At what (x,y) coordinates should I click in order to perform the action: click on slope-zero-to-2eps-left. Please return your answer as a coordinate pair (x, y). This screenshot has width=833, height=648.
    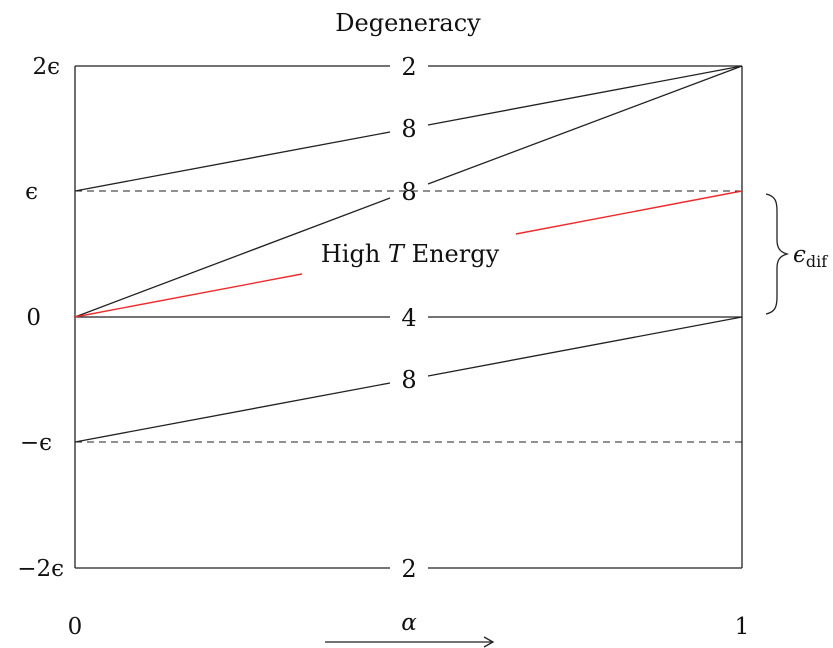
    Looking at the image, I should click on (232, 257).